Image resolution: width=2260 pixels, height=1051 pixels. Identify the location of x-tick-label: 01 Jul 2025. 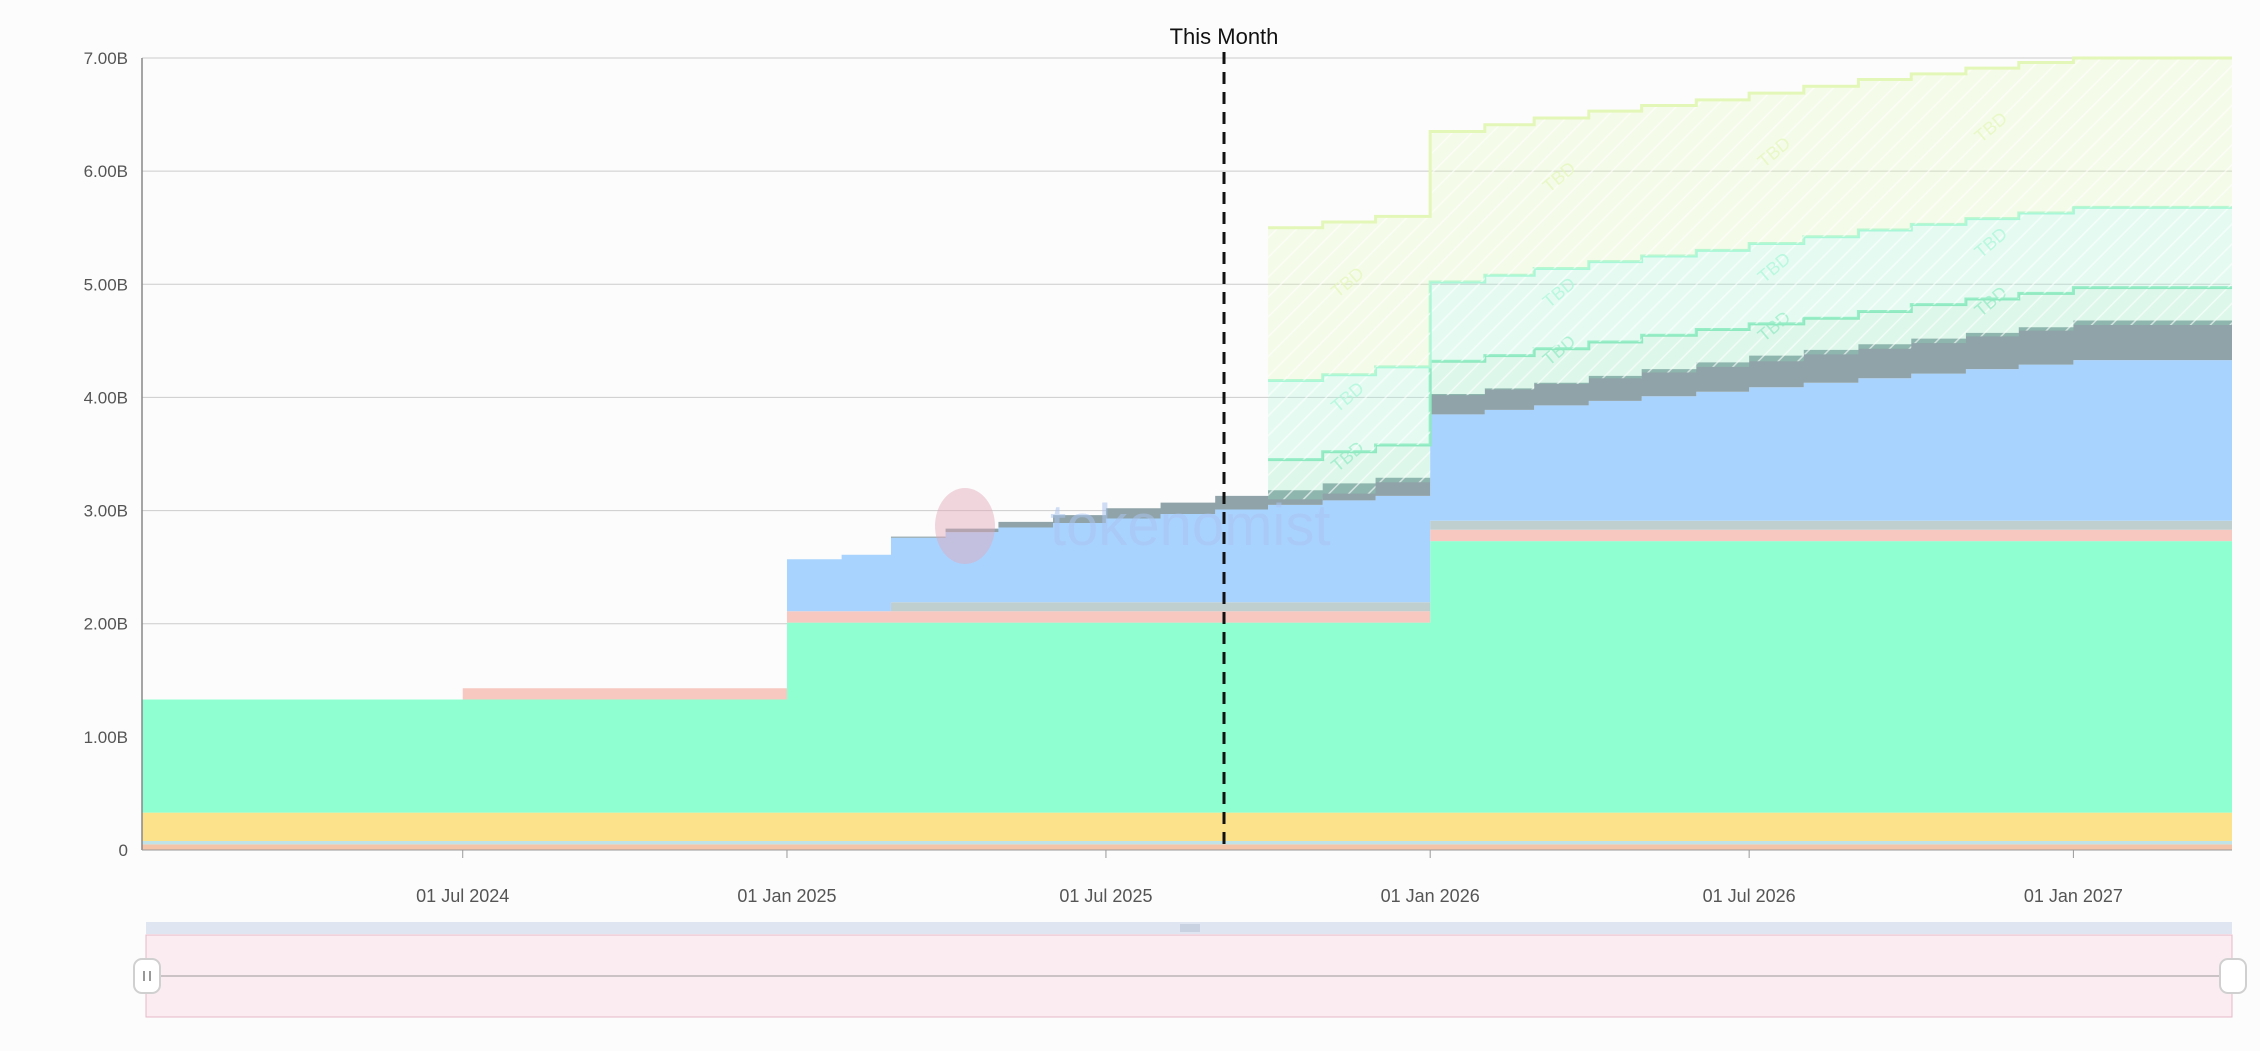
(1105, 896).